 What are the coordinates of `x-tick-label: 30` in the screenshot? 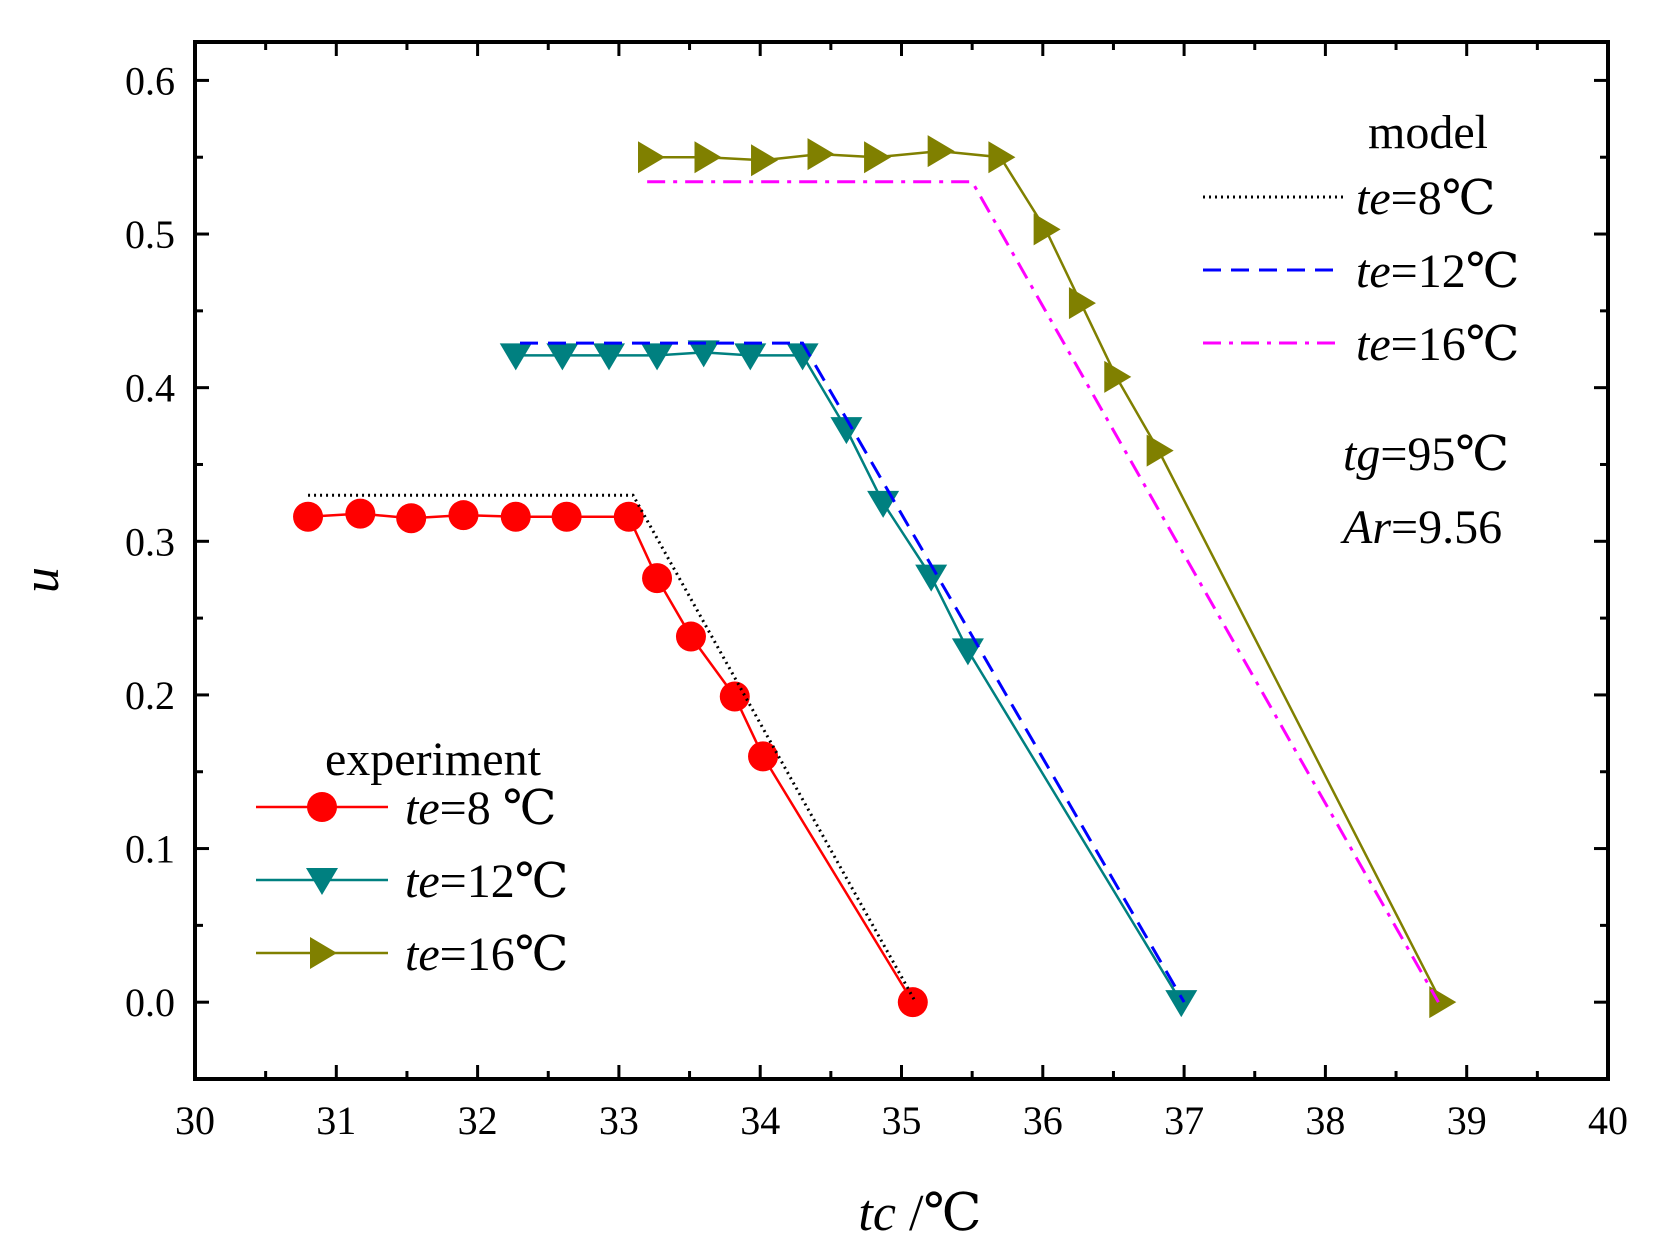 It's located at (195, 1120).